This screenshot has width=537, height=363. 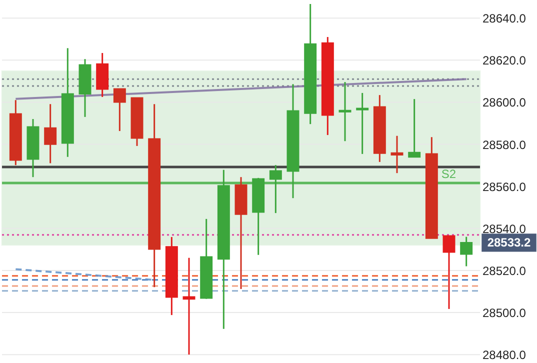 What do you see at coordinates (504, 313) in the screenshot?
I see `y-tick-label: 28500.0` at bounding box center [504, 313].